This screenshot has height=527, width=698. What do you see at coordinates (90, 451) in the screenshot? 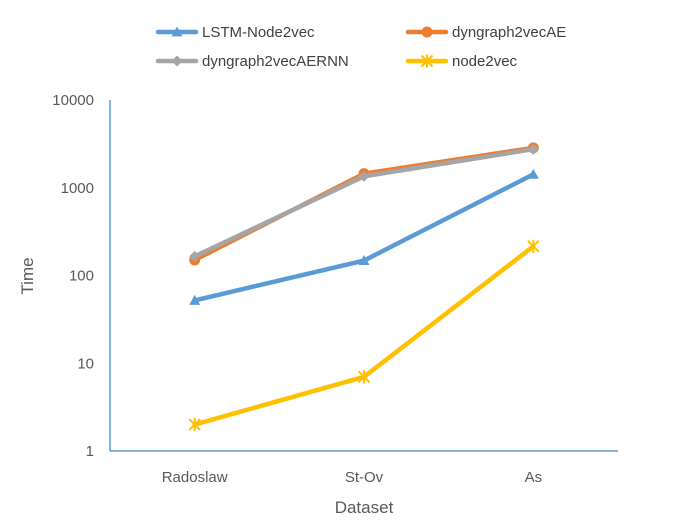
I see `y-tick-label: 1` at bounding box center [90, 451].